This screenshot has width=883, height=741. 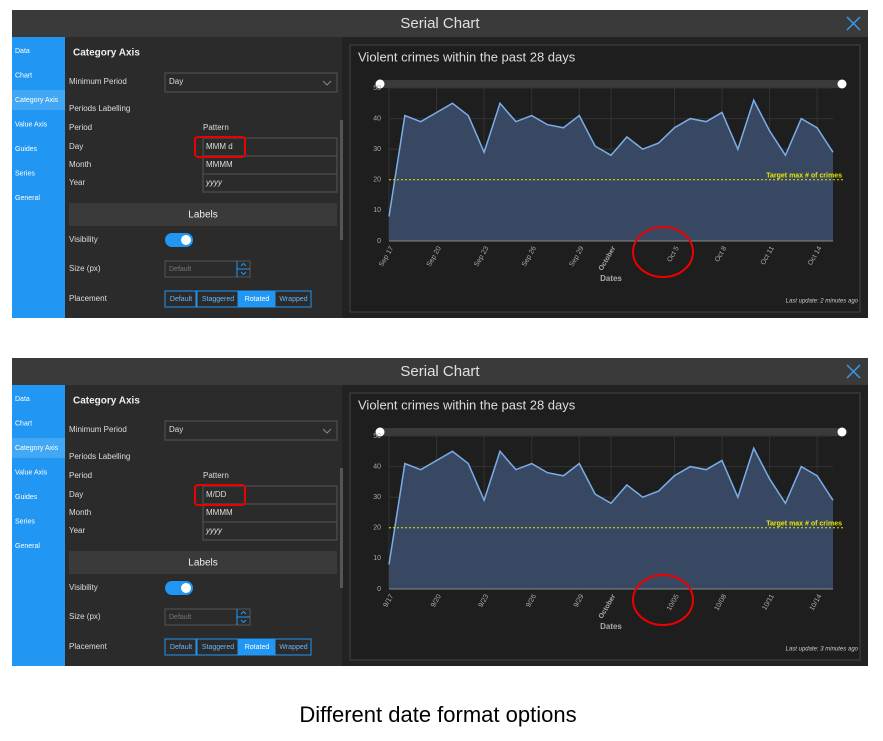 What do you see at coordinates (77, 182) in the screenshot?
I see `period-name: Year` at bounding box center [77, 182].